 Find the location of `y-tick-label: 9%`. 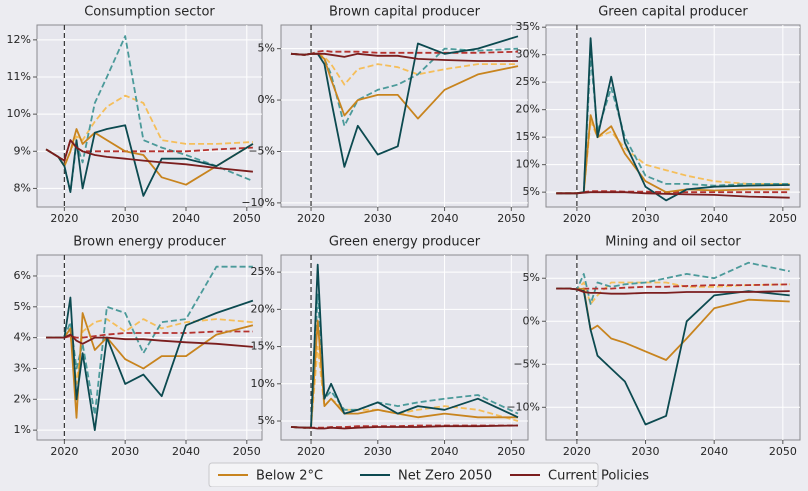

y-tick-label: 9% is located at coordinates (22, 150).